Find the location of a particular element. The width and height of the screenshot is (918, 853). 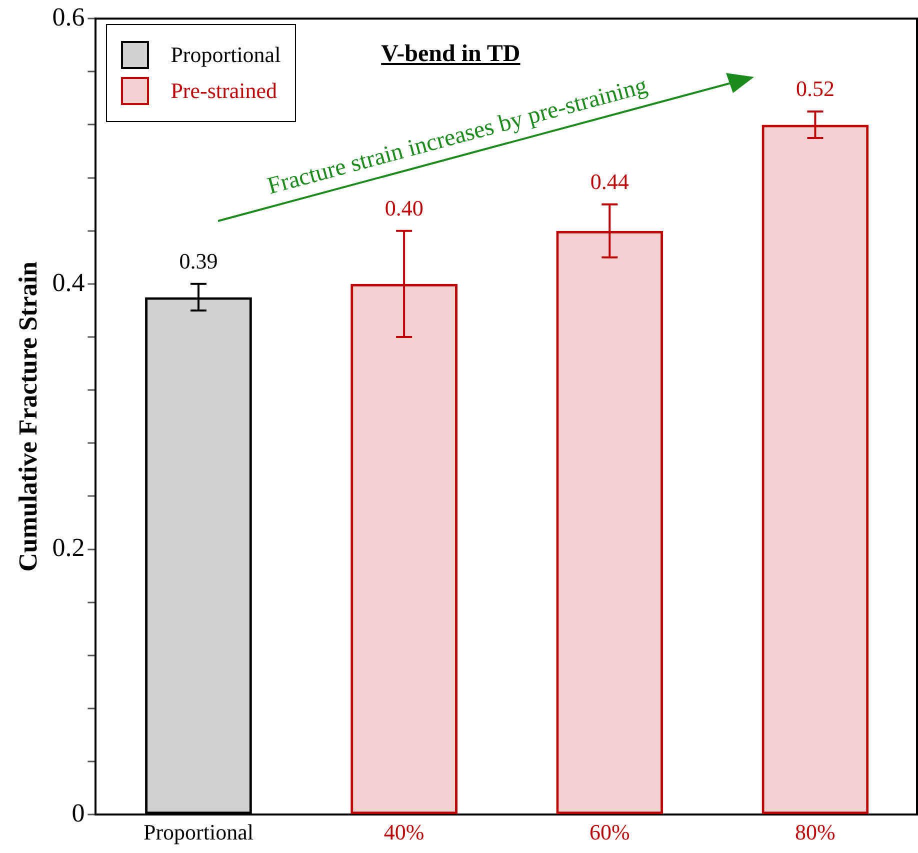

data-label: 0.40 is located at coordinates (404, 208).